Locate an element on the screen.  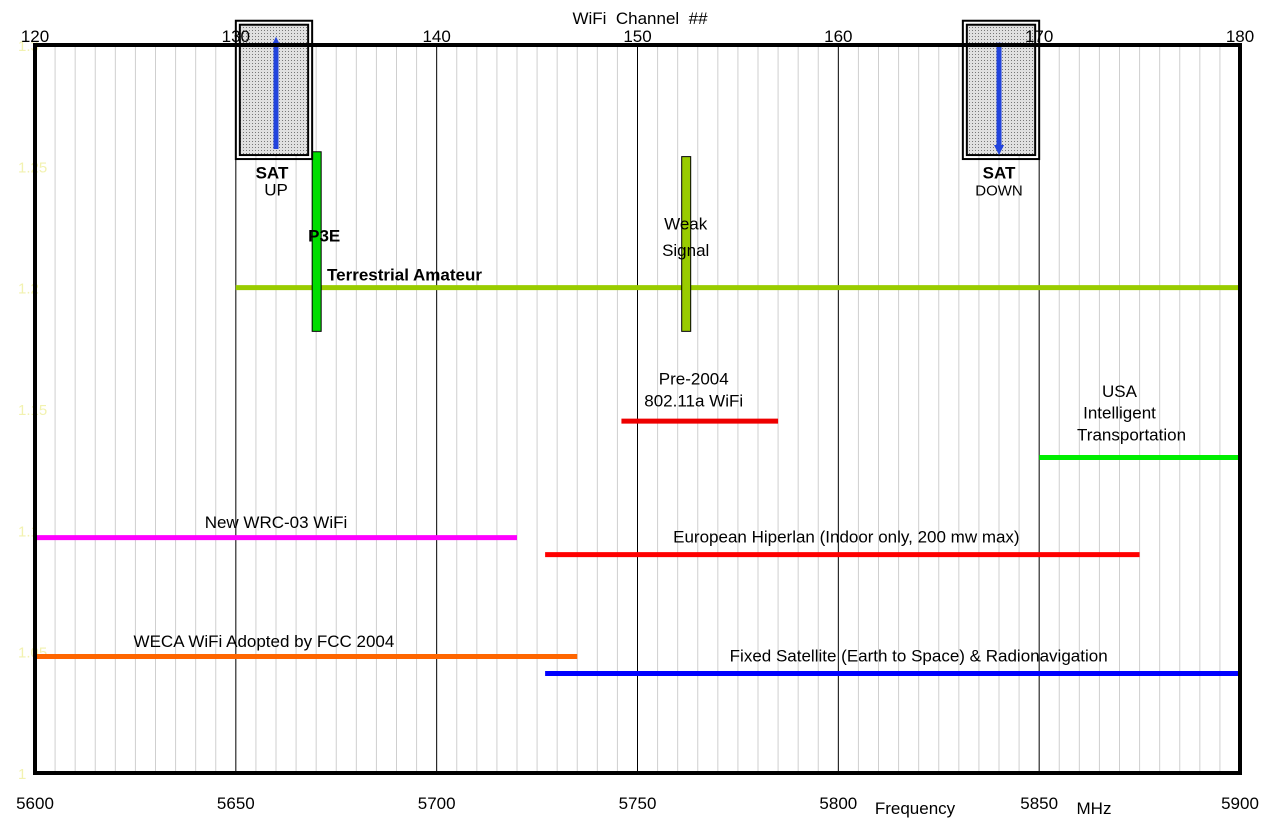
chart-annotation: Transportation is located at coordinates (1131, 435).